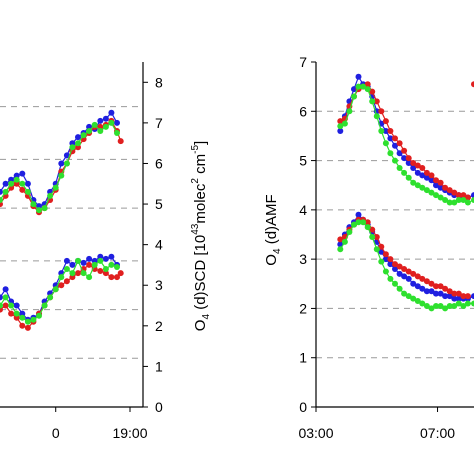 This screenshot has width=474, height=474. What do you see at coordinates (159, 407) in the screenshot?
I see `y-tick-label-left-0: 0` at bounding box center [159, 407].